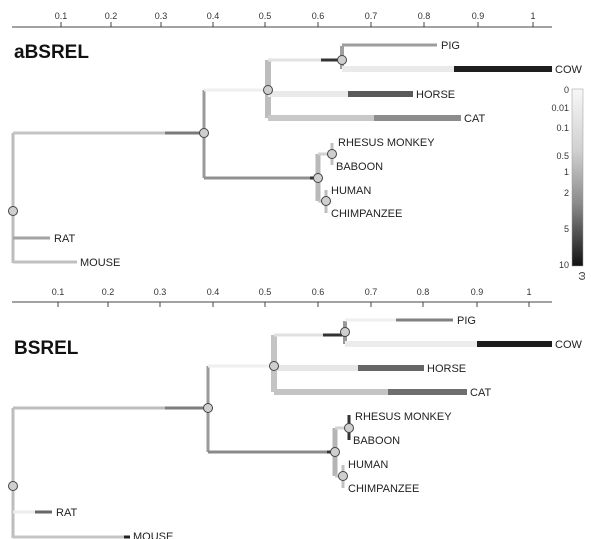 The height and width of the screenshot is (539, 591). Describe the element at coordinates (371, 292) in the screenshot. I see `bsrel-tick-label: 0.7` at that location.